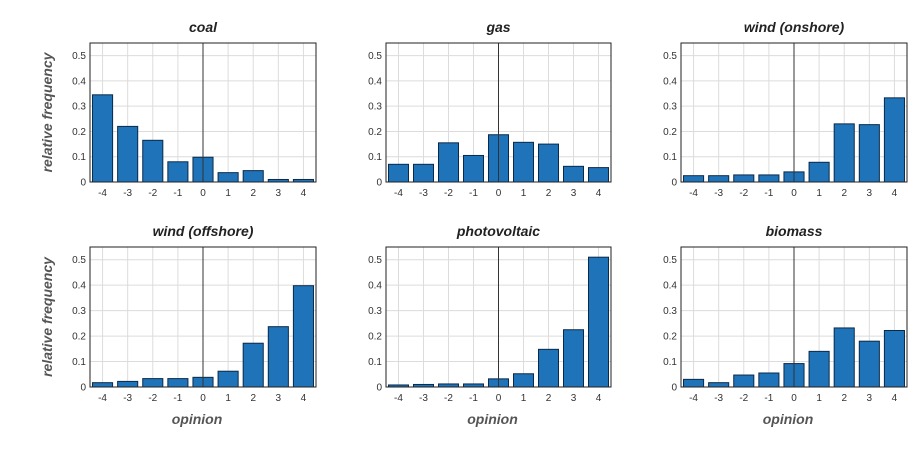 This screenshot has width=921, height=453. What do you see at coordinates (203, 27) in the screenshot?
I see `chart-title: coal` at bounding box center [203, 27].